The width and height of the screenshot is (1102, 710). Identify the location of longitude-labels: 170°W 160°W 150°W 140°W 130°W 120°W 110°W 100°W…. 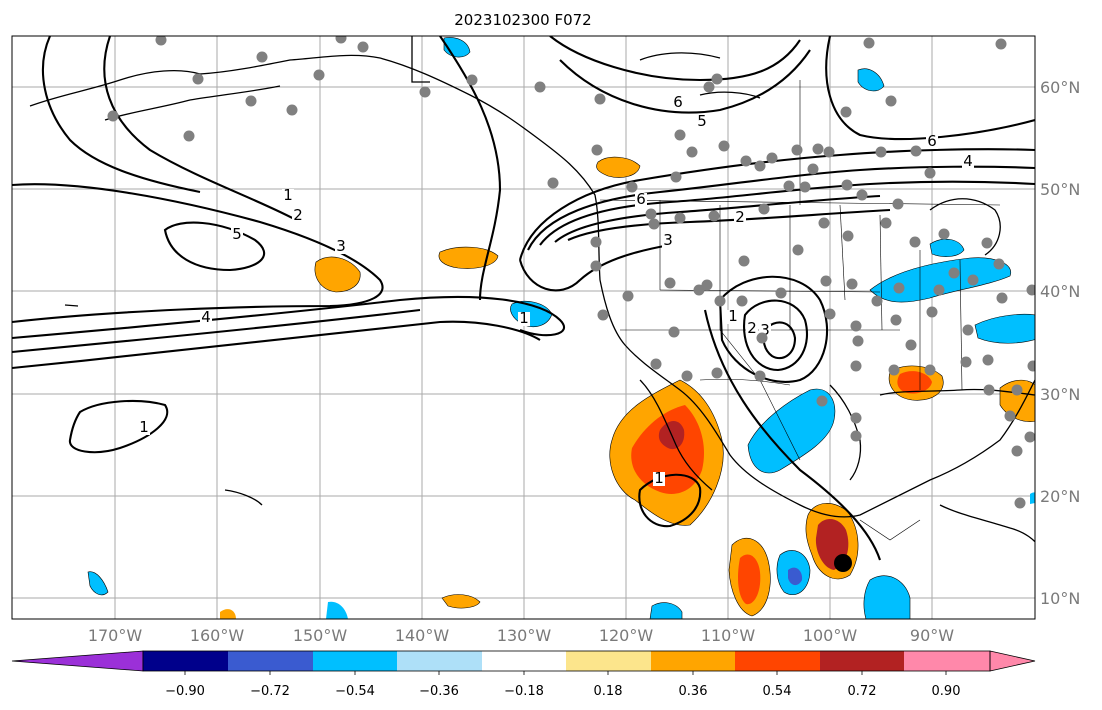
(521, 635).